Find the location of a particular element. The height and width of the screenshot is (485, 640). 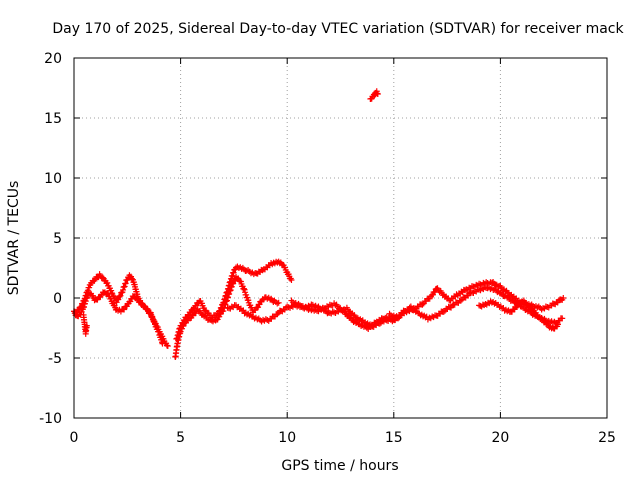

x-tick-label: 20 is located at coordinates (500, 438).